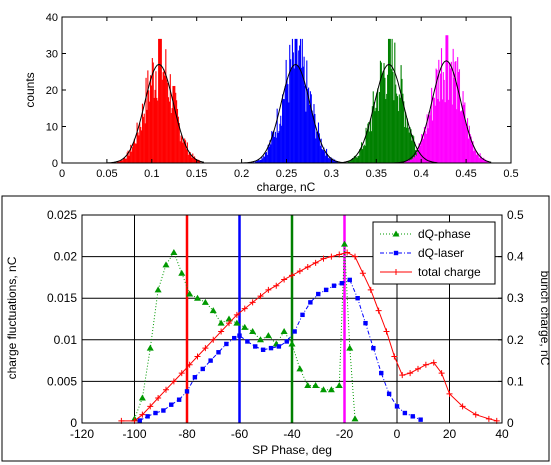 This screenshot has width=551, height=465. What do you see at coordinates (52, 91) in the screenshot?
I see `y-tick-label: 20` at bounding box center [52, 91].